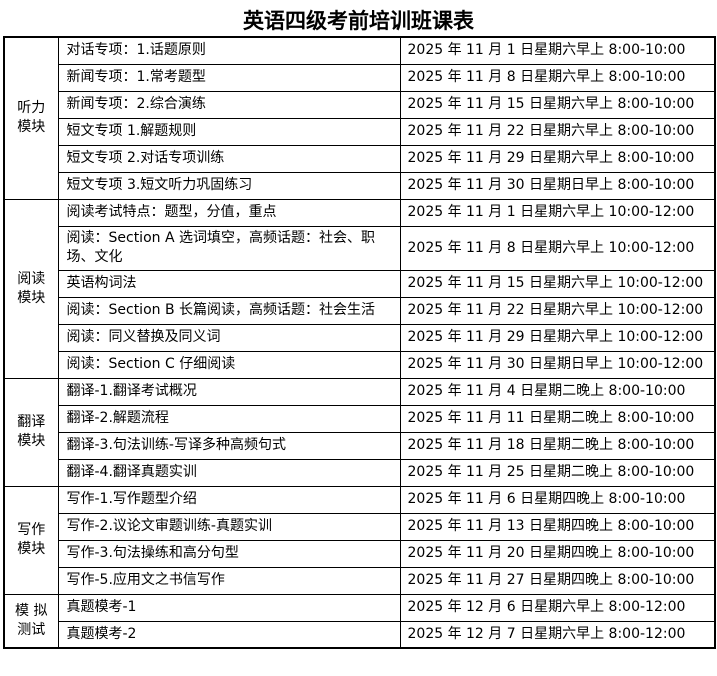 This screenshot has height=676, width=717. I want to click on topic-cell: 短文专项 3.短文听力巩固练习, so click(229, 185).